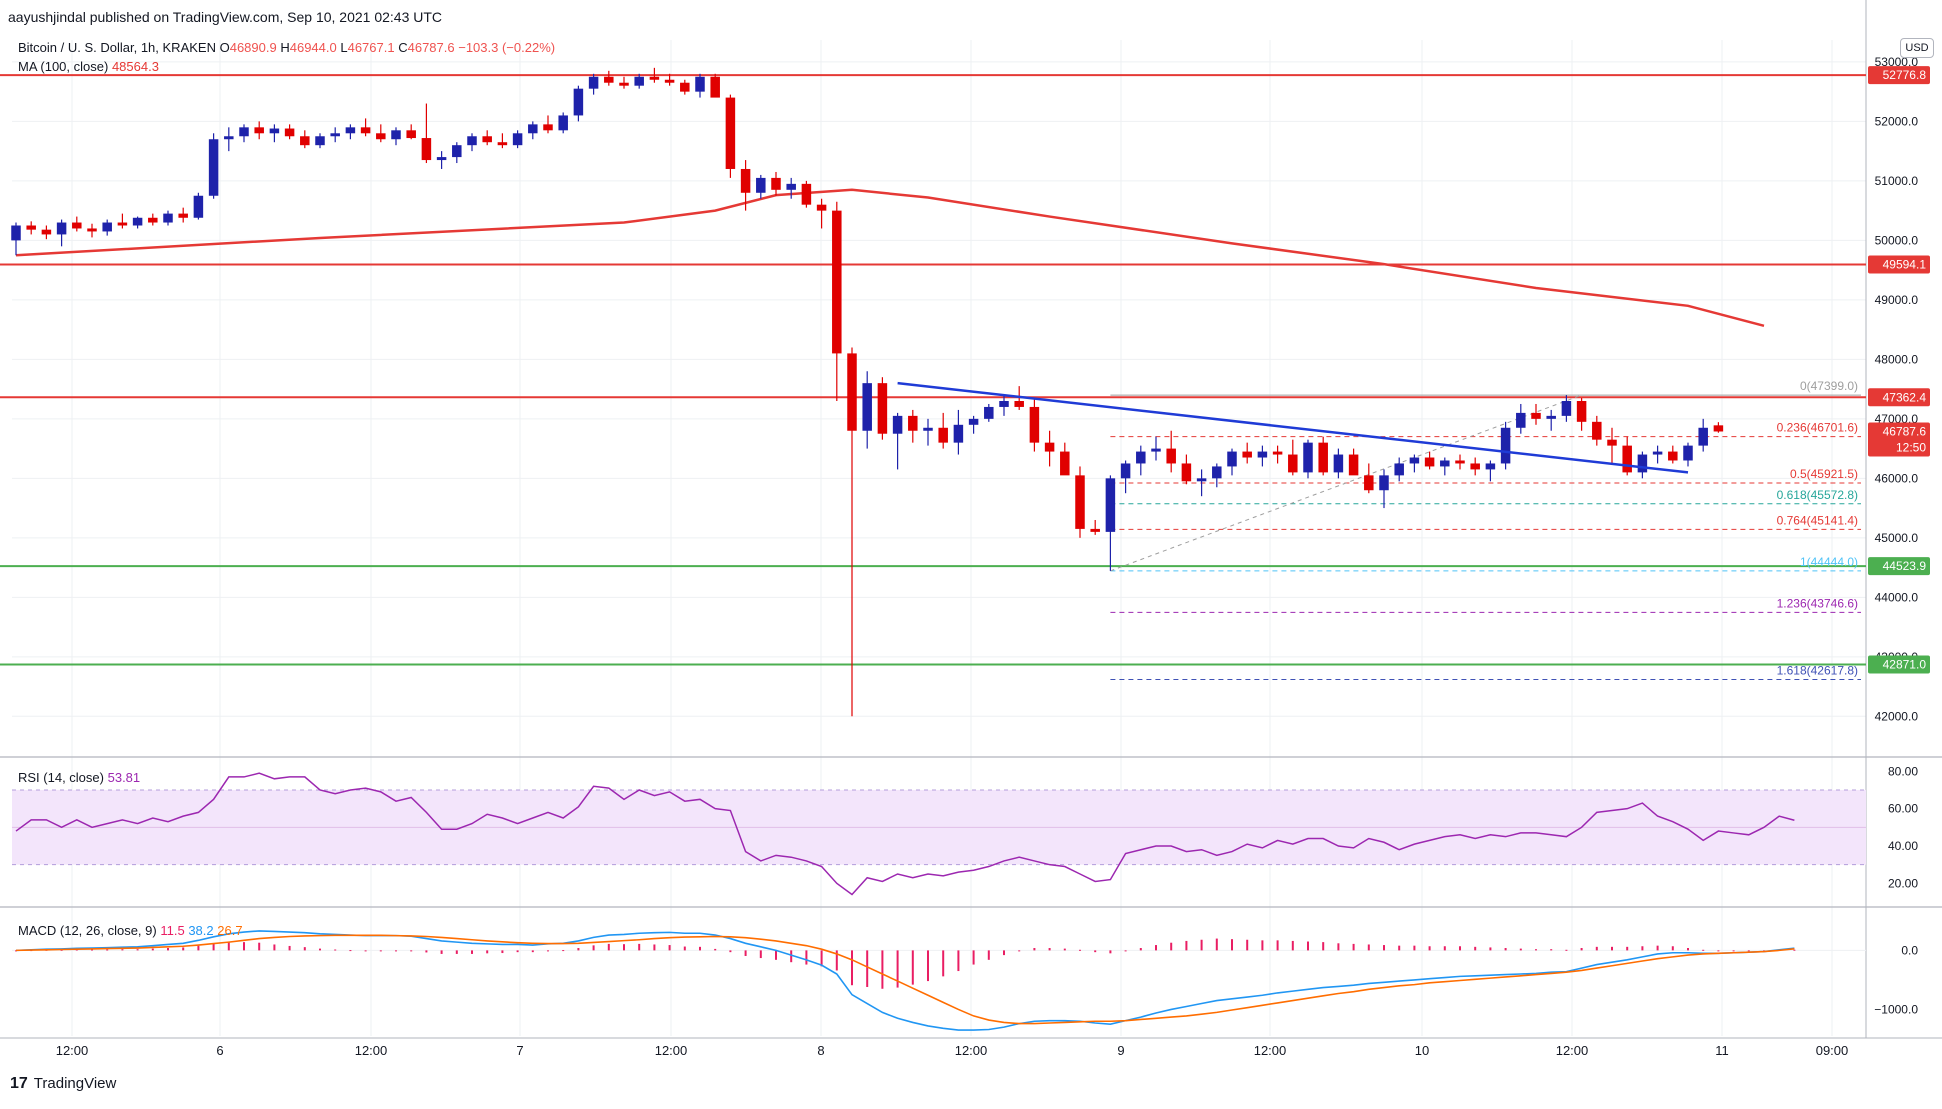 This screenshot has width=1942, height=1109. What do you see at coordinates (1896, 1009) in the screenshot?
I see `macd-y-tick-label: −1000.0` at bounding box center [1896, 1009].